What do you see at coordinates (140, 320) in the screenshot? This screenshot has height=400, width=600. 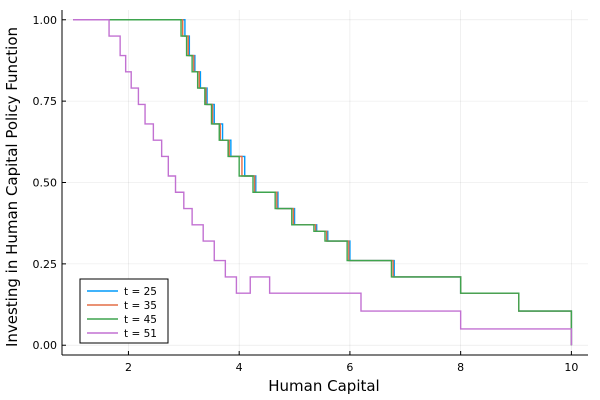 I see `legend-entry-label: t = 45` at bounding box center [140, 320].